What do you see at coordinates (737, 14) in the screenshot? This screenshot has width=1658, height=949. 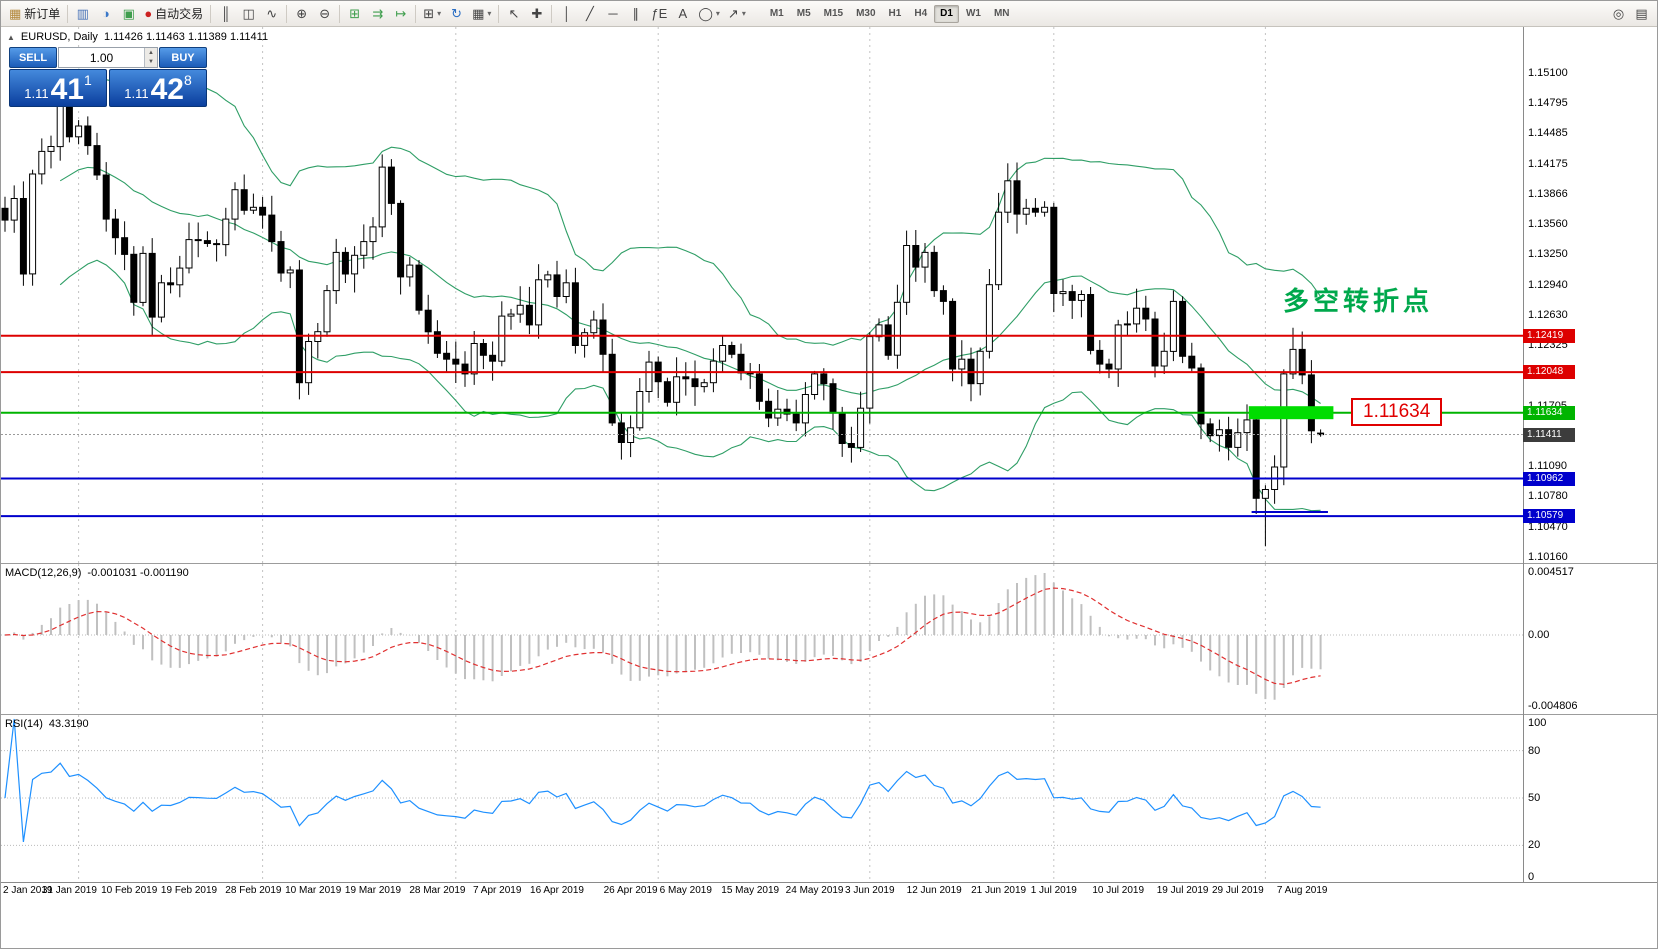 I see `arrow-tool-icon-button: ↗ ▾` at bounding box center [737, 14].